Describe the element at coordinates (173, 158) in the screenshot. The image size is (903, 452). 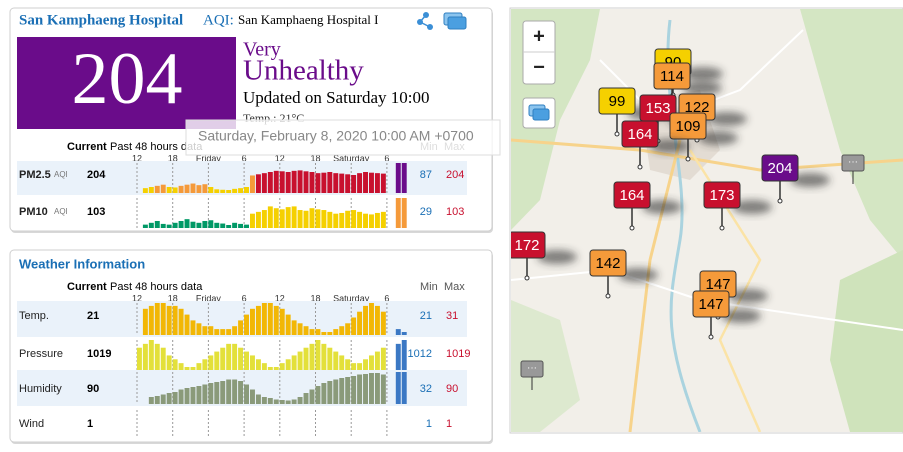
I see `time-label: 18` at that location.